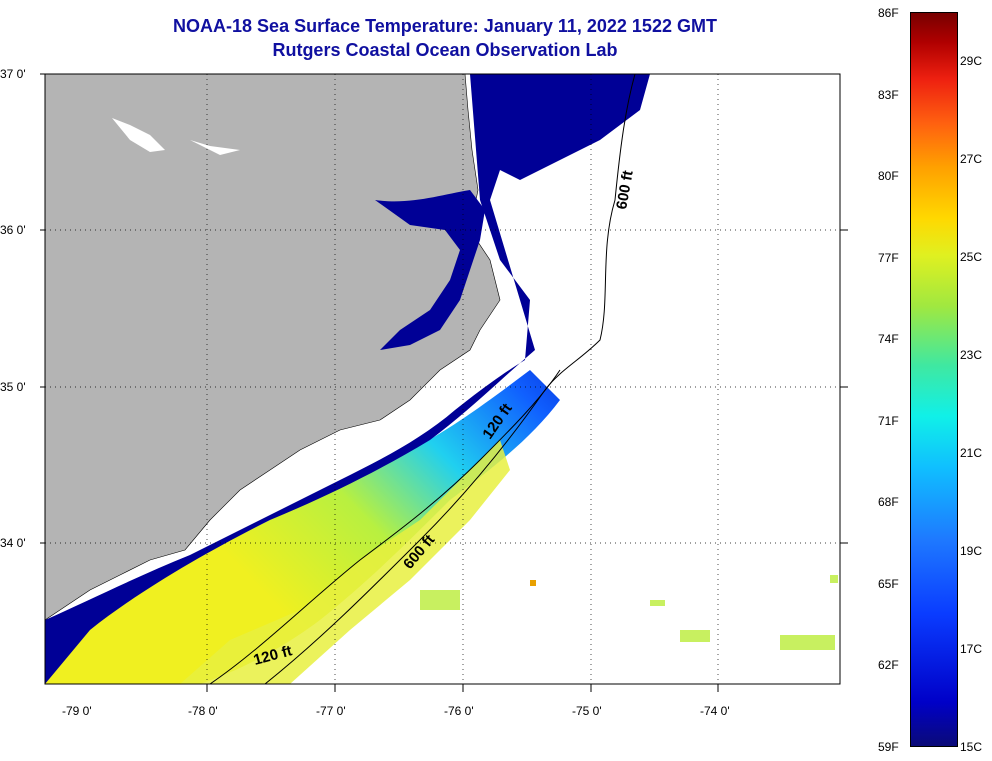  Describe the element at coordinates (430, 270) in the screenshot. I see `sound-water` at that location.